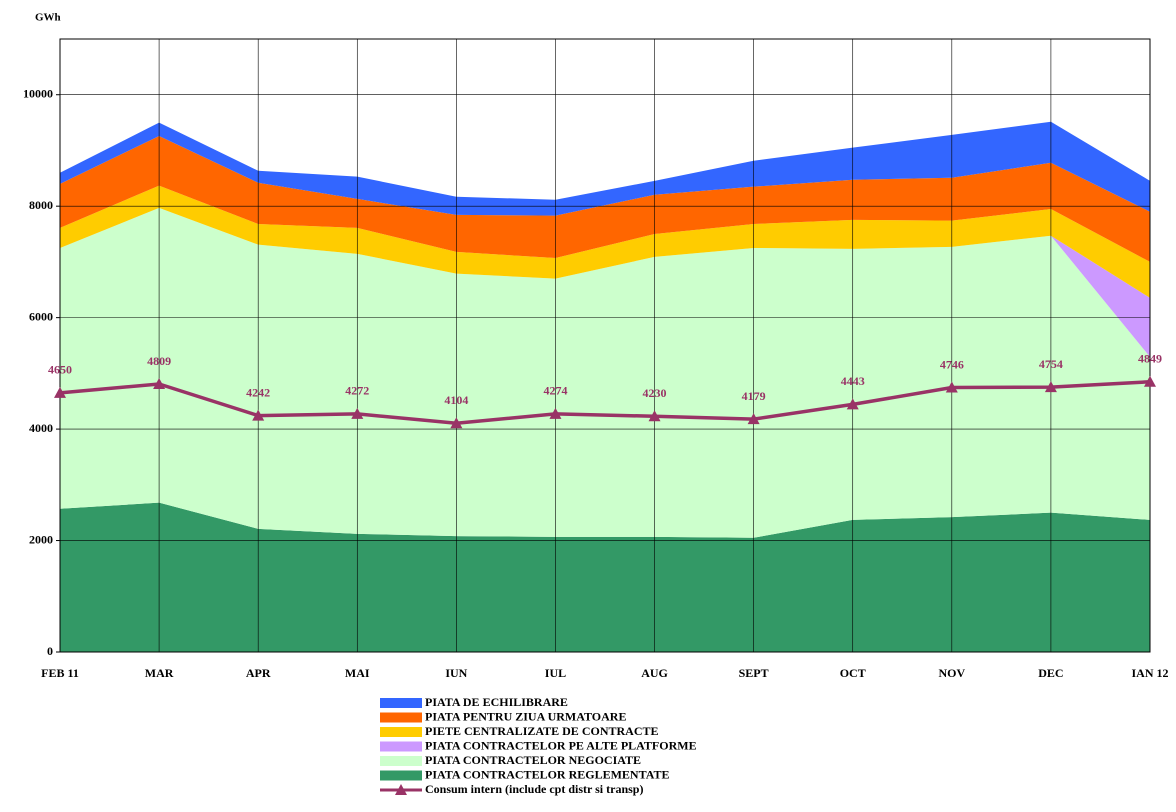  Describe the element at coordinates (60, 370) in the screenshot. I see `data-label: 4650` at that location.